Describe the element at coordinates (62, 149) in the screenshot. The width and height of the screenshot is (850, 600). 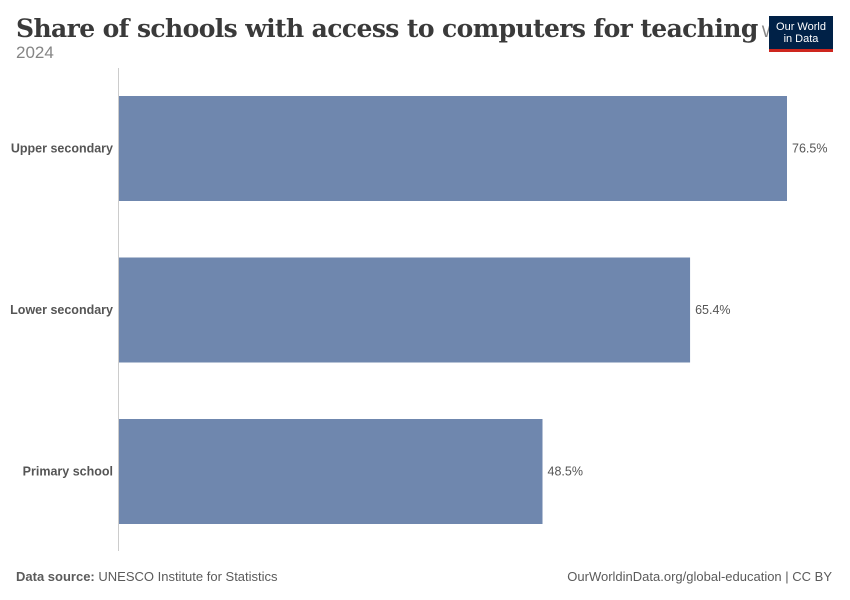
I see `category-label: Upper secondary` at that location.